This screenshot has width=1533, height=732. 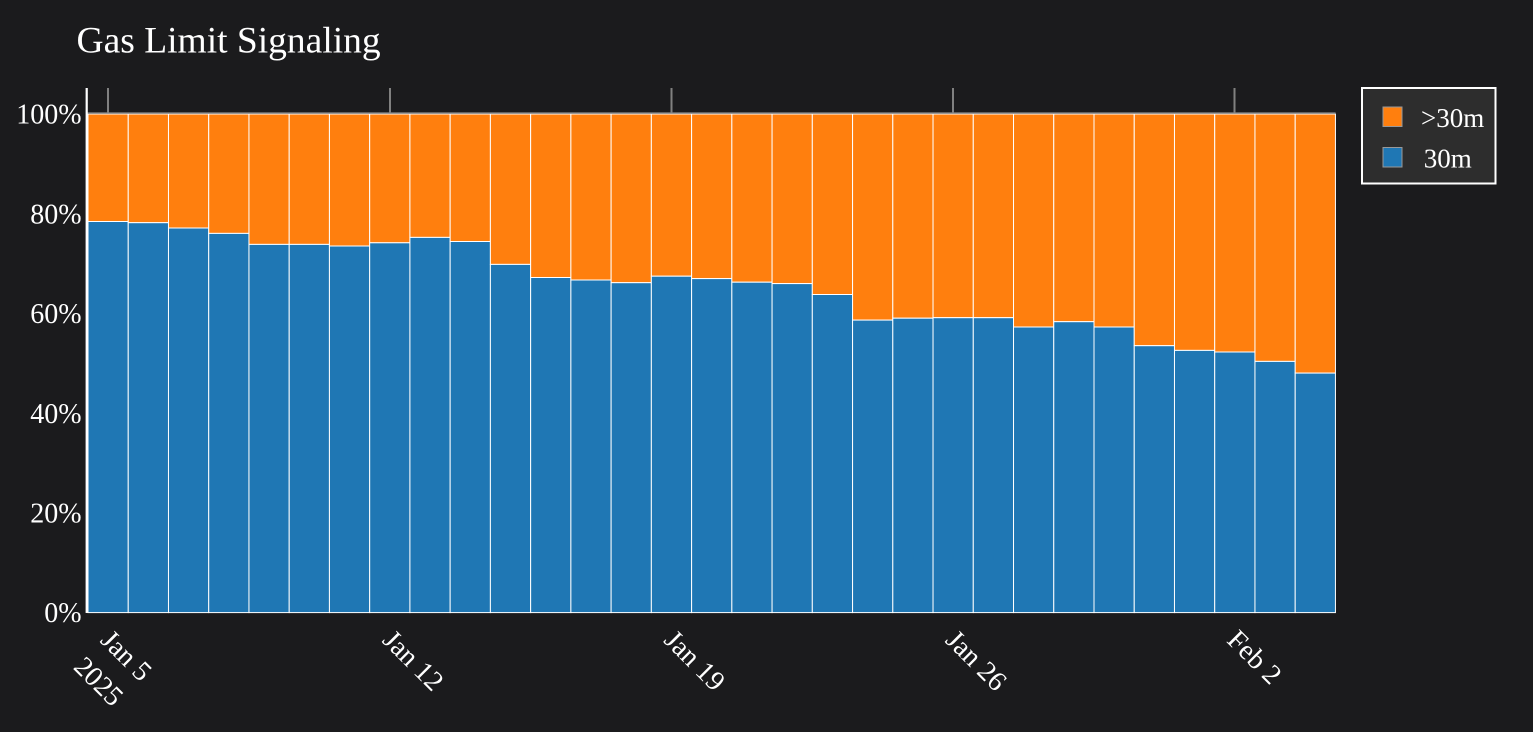 What do you see at coordinates (55, 314) in the screenshot?
I see `svg-text: 60%` at bounding box center [55, 314].